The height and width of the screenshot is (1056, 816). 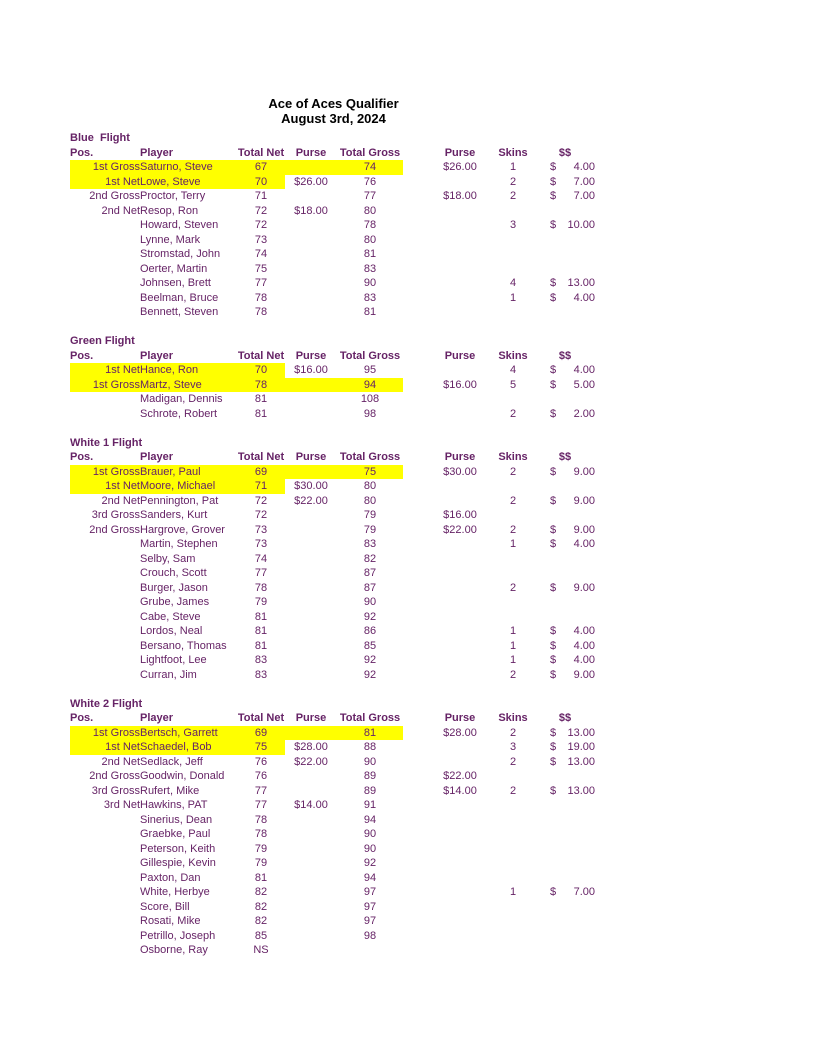 I want to click on col-header-total-gross: Total Gross, so click(x=370, y=457).